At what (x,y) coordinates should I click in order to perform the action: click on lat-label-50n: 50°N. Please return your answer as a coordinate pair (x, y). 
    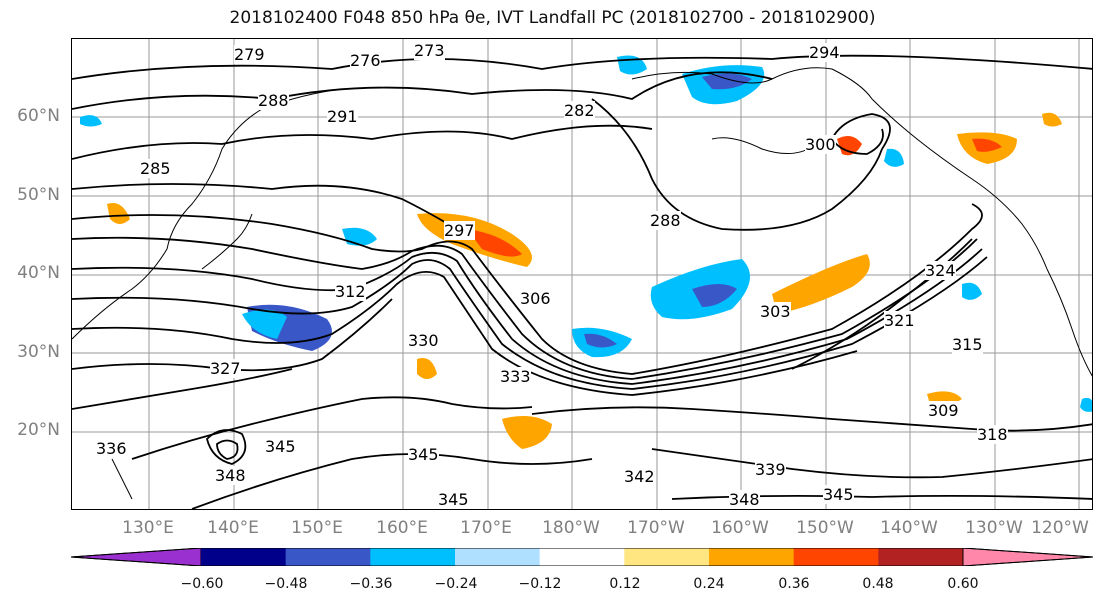
    Looking at the image, I should click on (38, 195).